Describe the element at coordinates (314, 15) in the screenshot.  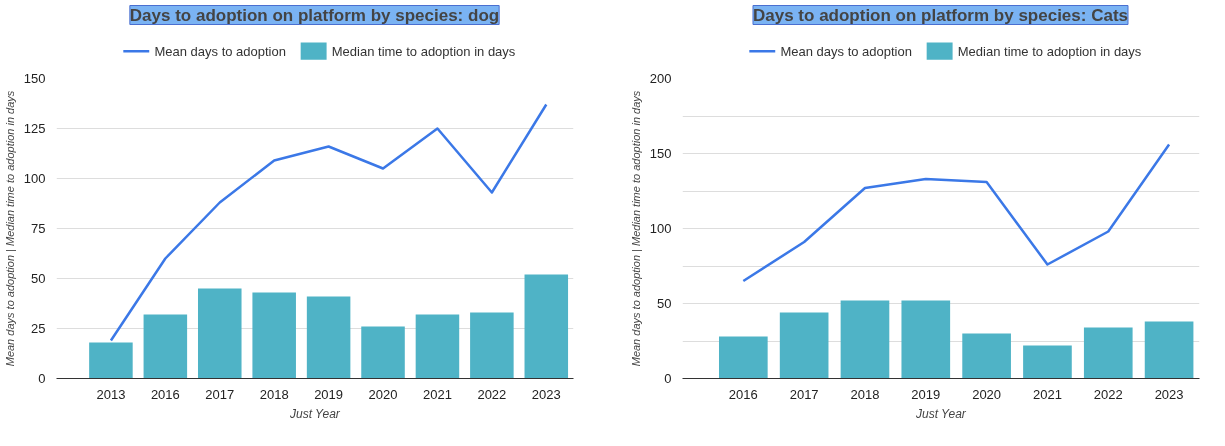
I see `chart-title: Days to adoption on platform by species: dog` at that location.